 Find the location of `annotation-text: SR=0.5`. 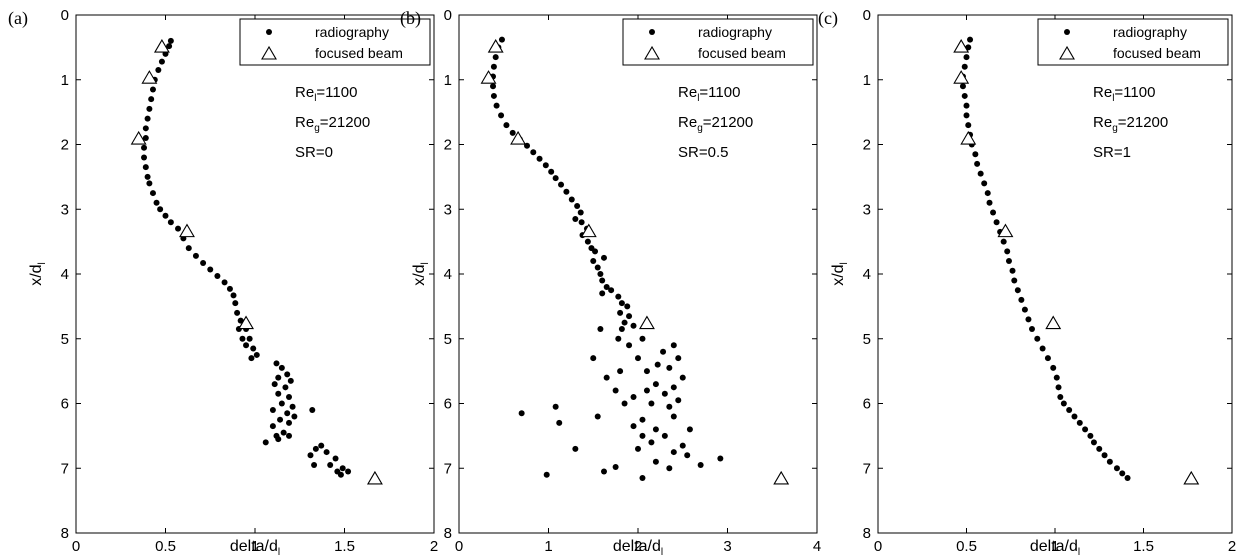

annotation-text: SR=0.5 is located at coordinates (703, 152).